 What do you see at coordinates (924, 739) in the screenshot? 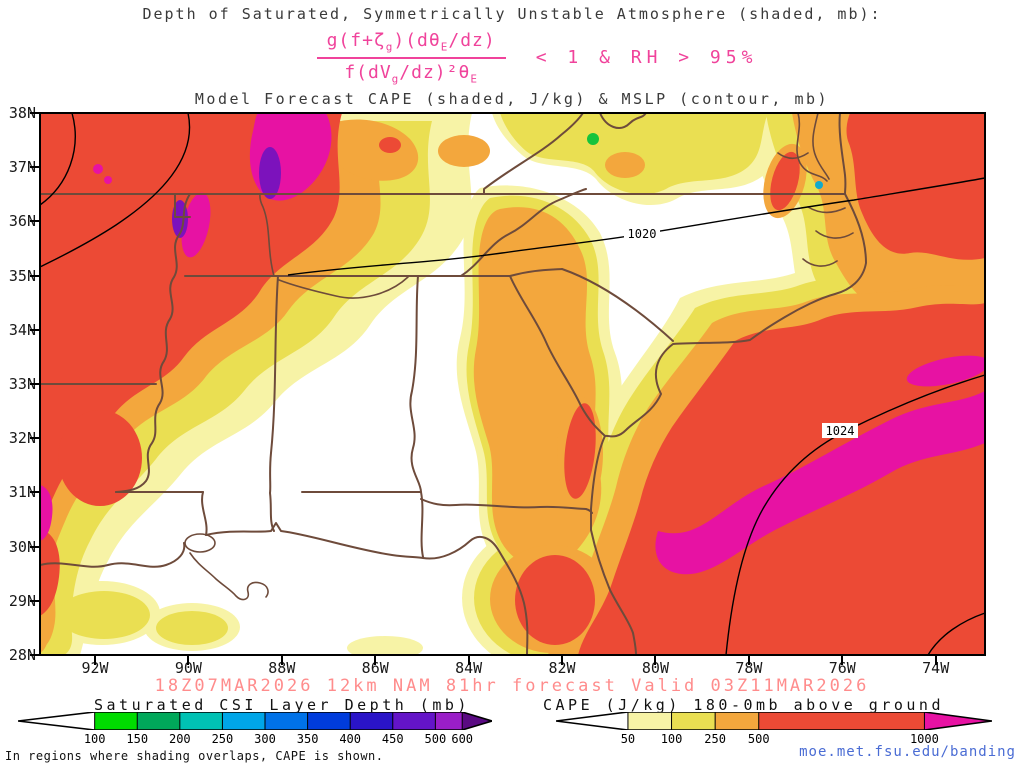
I see `legend-tick-label: 1000` at bounding box center [924, 739].